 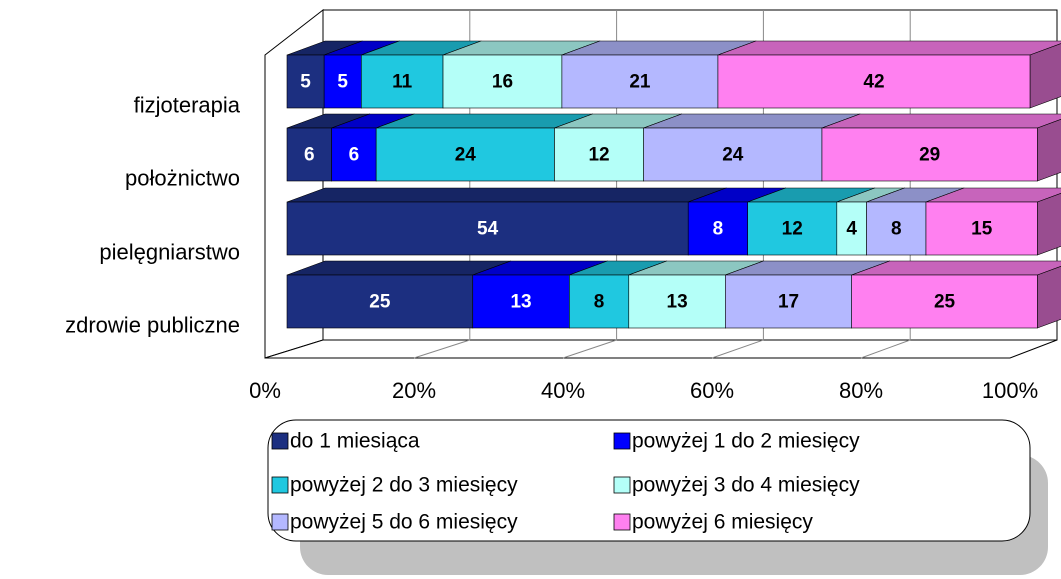 What do you see at coordinates (661, 349) in the screenshot?
I see `floor` at bounding box center [661, 349].